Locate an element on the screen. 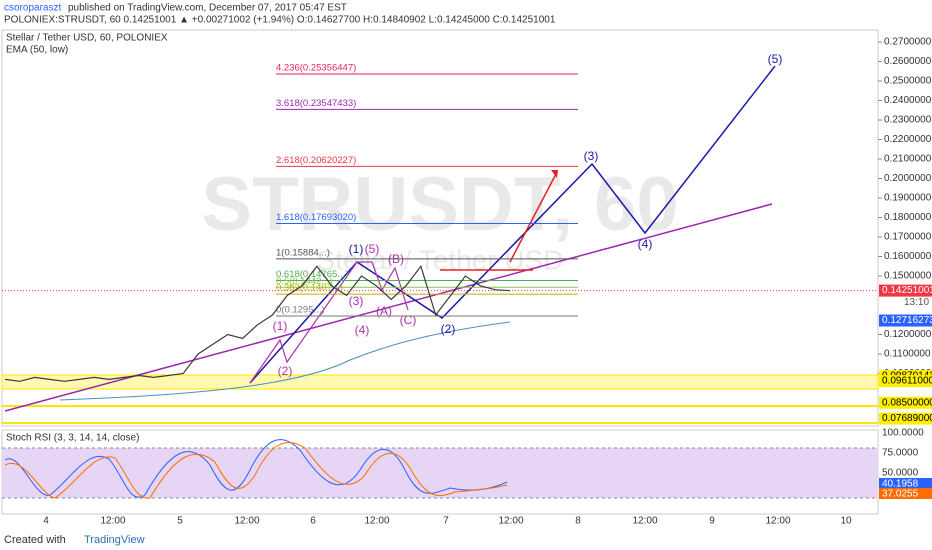 Image resolution: width=932 pixels, height=550 pixels. price-badge-label: 0.09611000 is located at coordinates (907, 381).